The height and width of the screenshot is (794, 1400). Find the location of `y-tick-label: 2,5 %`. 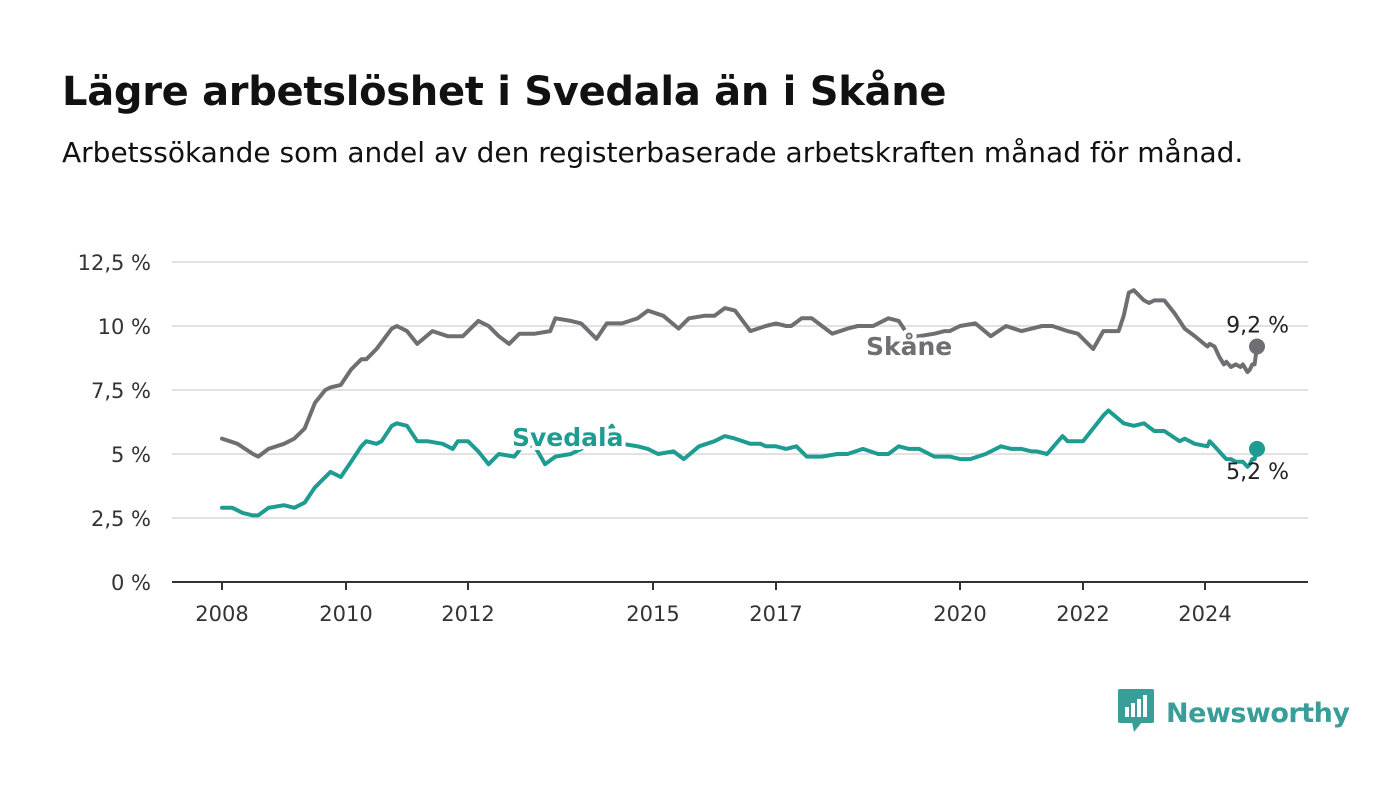

y-tick-label: 2,5 % is located at coordinates (121, 519).